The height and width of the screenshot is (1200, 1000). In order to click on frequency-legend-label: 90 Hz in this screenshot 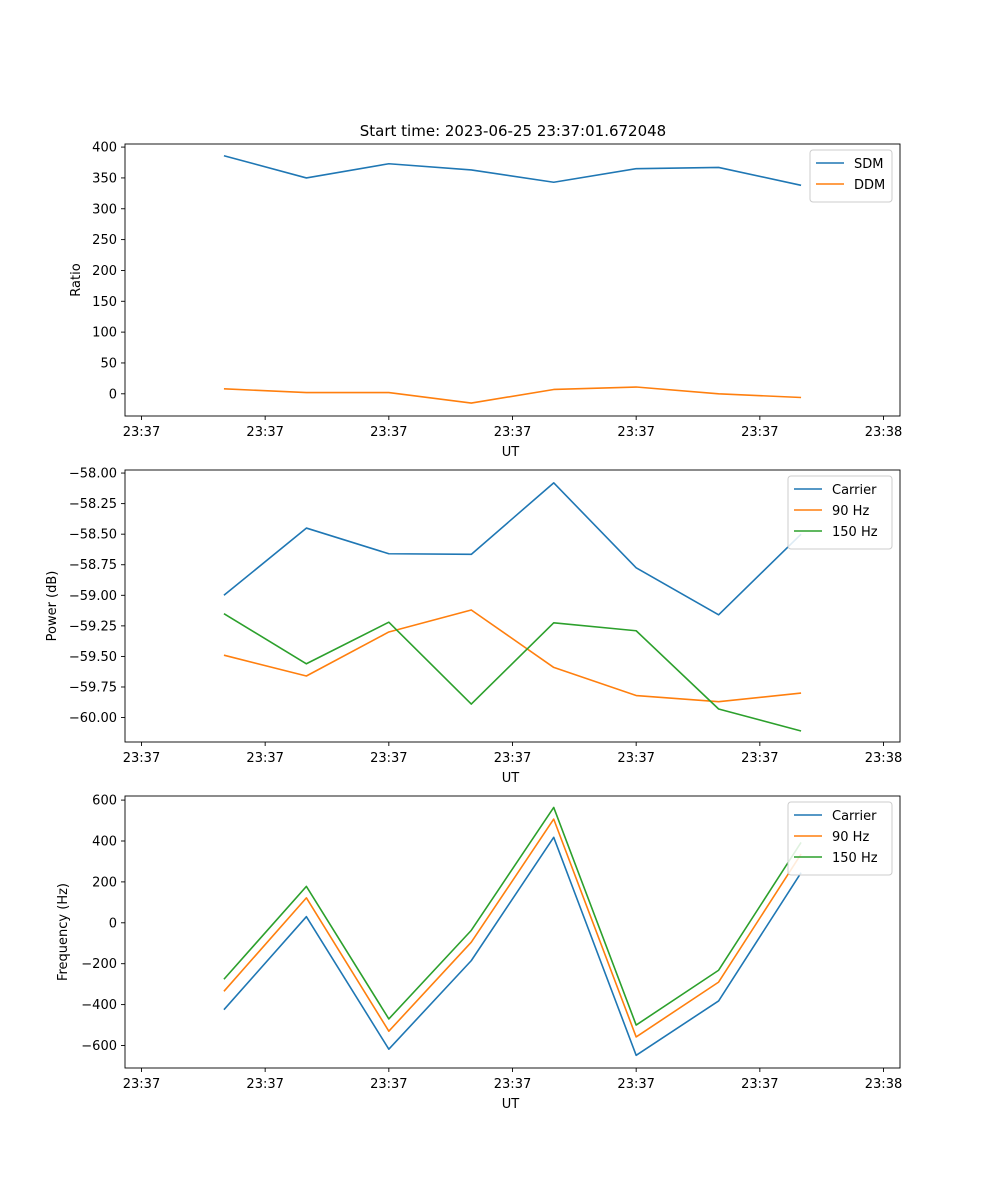, I will do `click(850, 837)`.